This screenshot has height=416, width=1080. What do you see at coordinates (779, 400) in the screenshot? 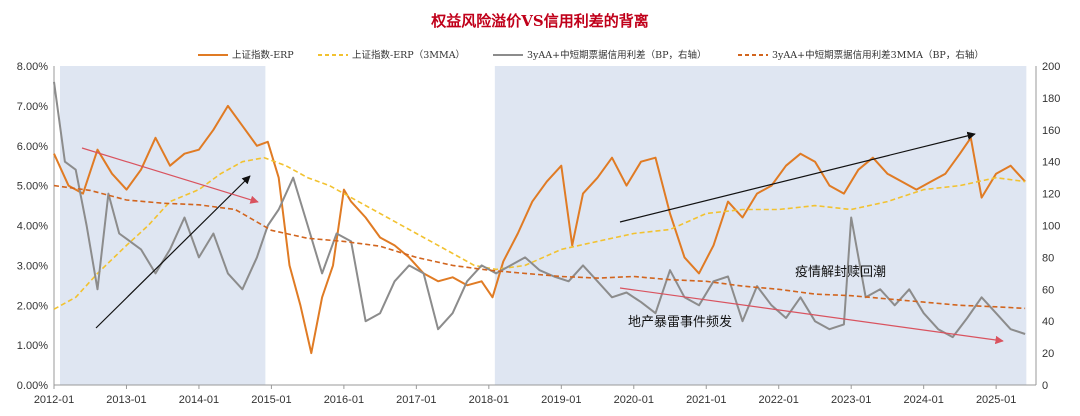
I see `x-tick-label: 2022-01` at bounding box center [779, 400].